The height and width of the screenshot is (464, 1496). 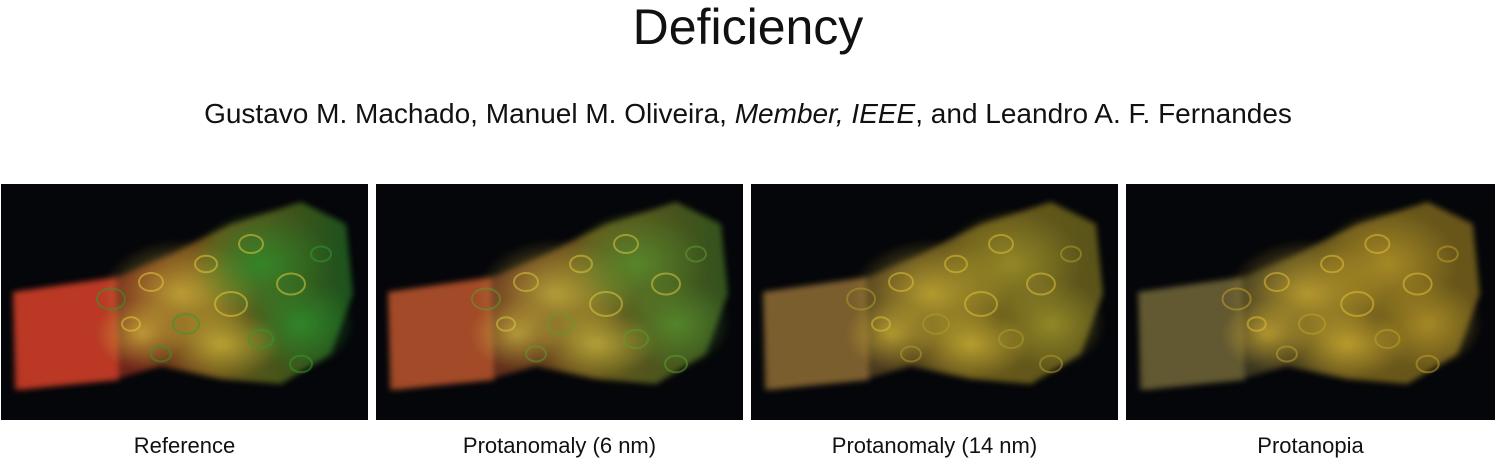 I want to click on paper-title: Deficiency, so click(x=748, y=27).